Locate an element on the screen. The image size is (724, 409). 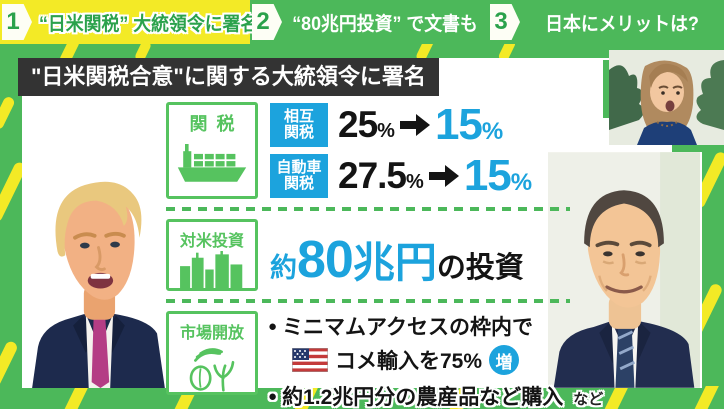
investment-amount: 約80兆円の投資 is located at coordinates (397, 259).